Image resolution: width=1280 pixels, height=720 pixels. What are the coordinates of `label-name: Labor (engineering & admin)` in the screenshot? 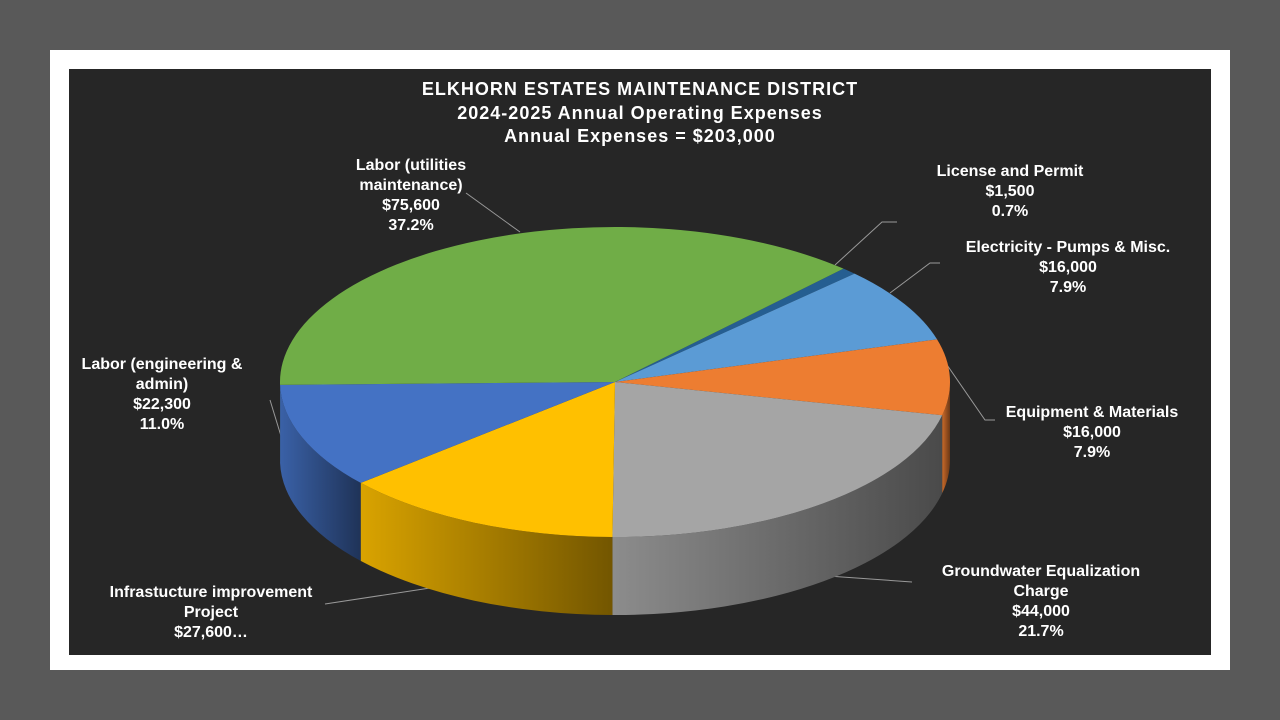 It's located at (162, 374).